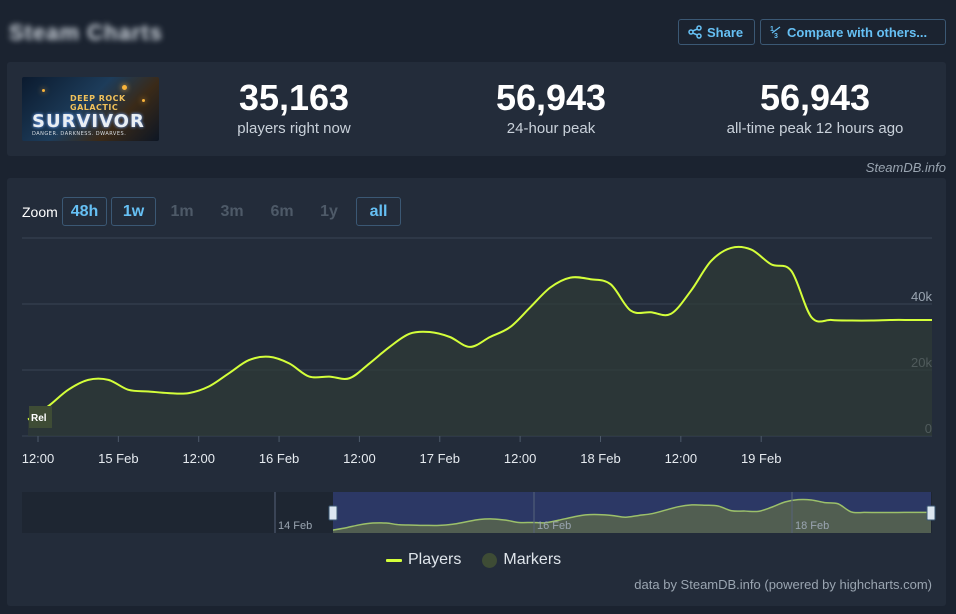 The image size is (956, 614). What do you see at coordinates (282, 211) in the screenshot?
I see `zoom-6m-button: 6m` at bounding box center [282, 211].